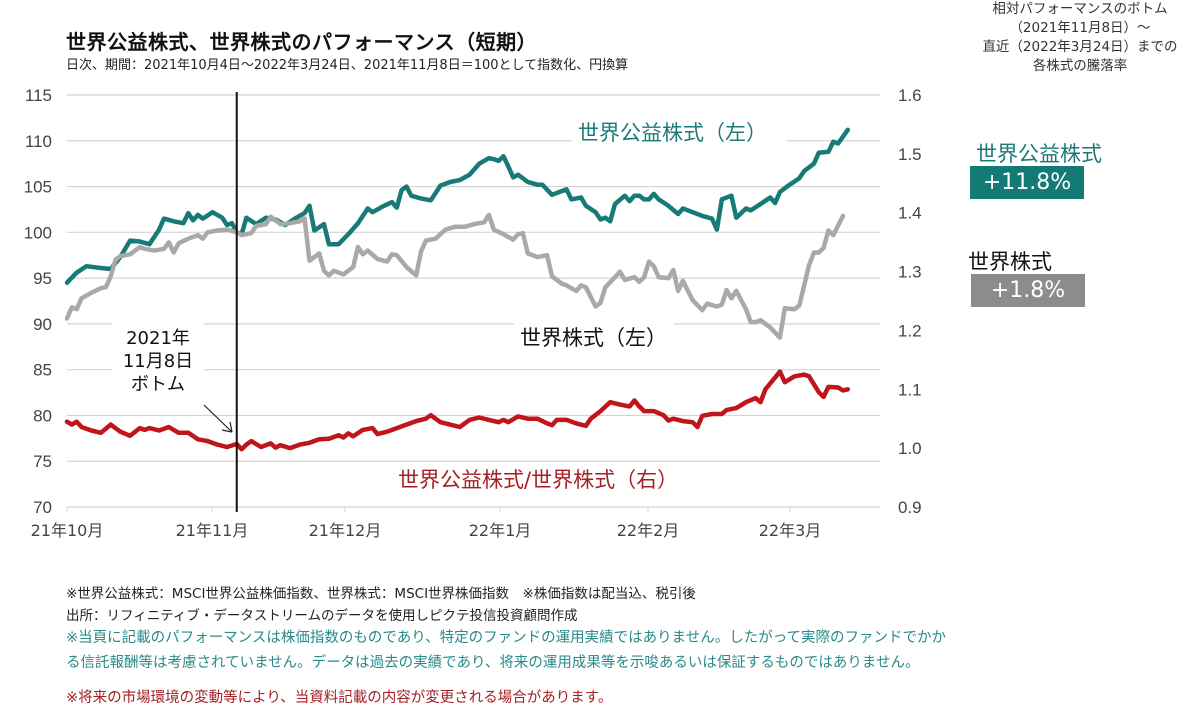 The image size is (1200, 720). Describe the element at coordinates (648, 530) in the screenshot. I see `x-tick-label: 22年2月` at that location.